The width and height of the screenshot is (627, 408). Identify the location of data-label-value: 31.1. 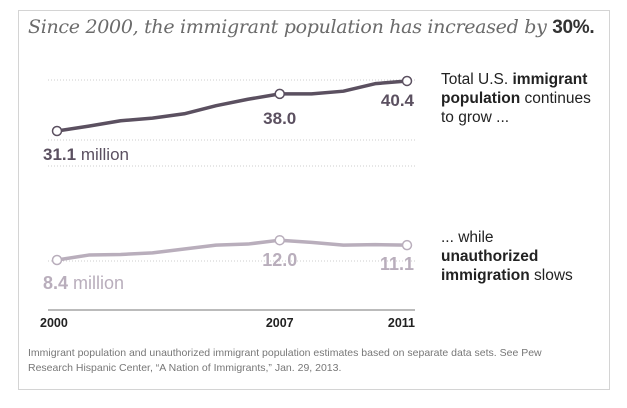
(59, 154).